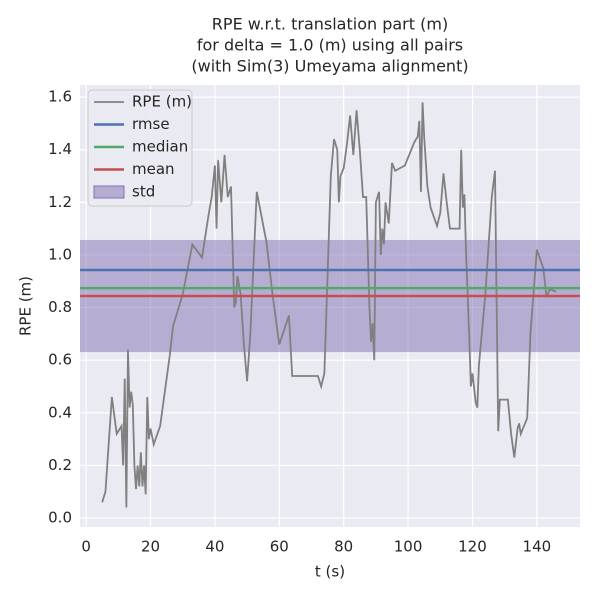 Image resolution: width=600 pixels, height=600 pixels. I want to click on x-tick-label: 40, so click(214, 547).